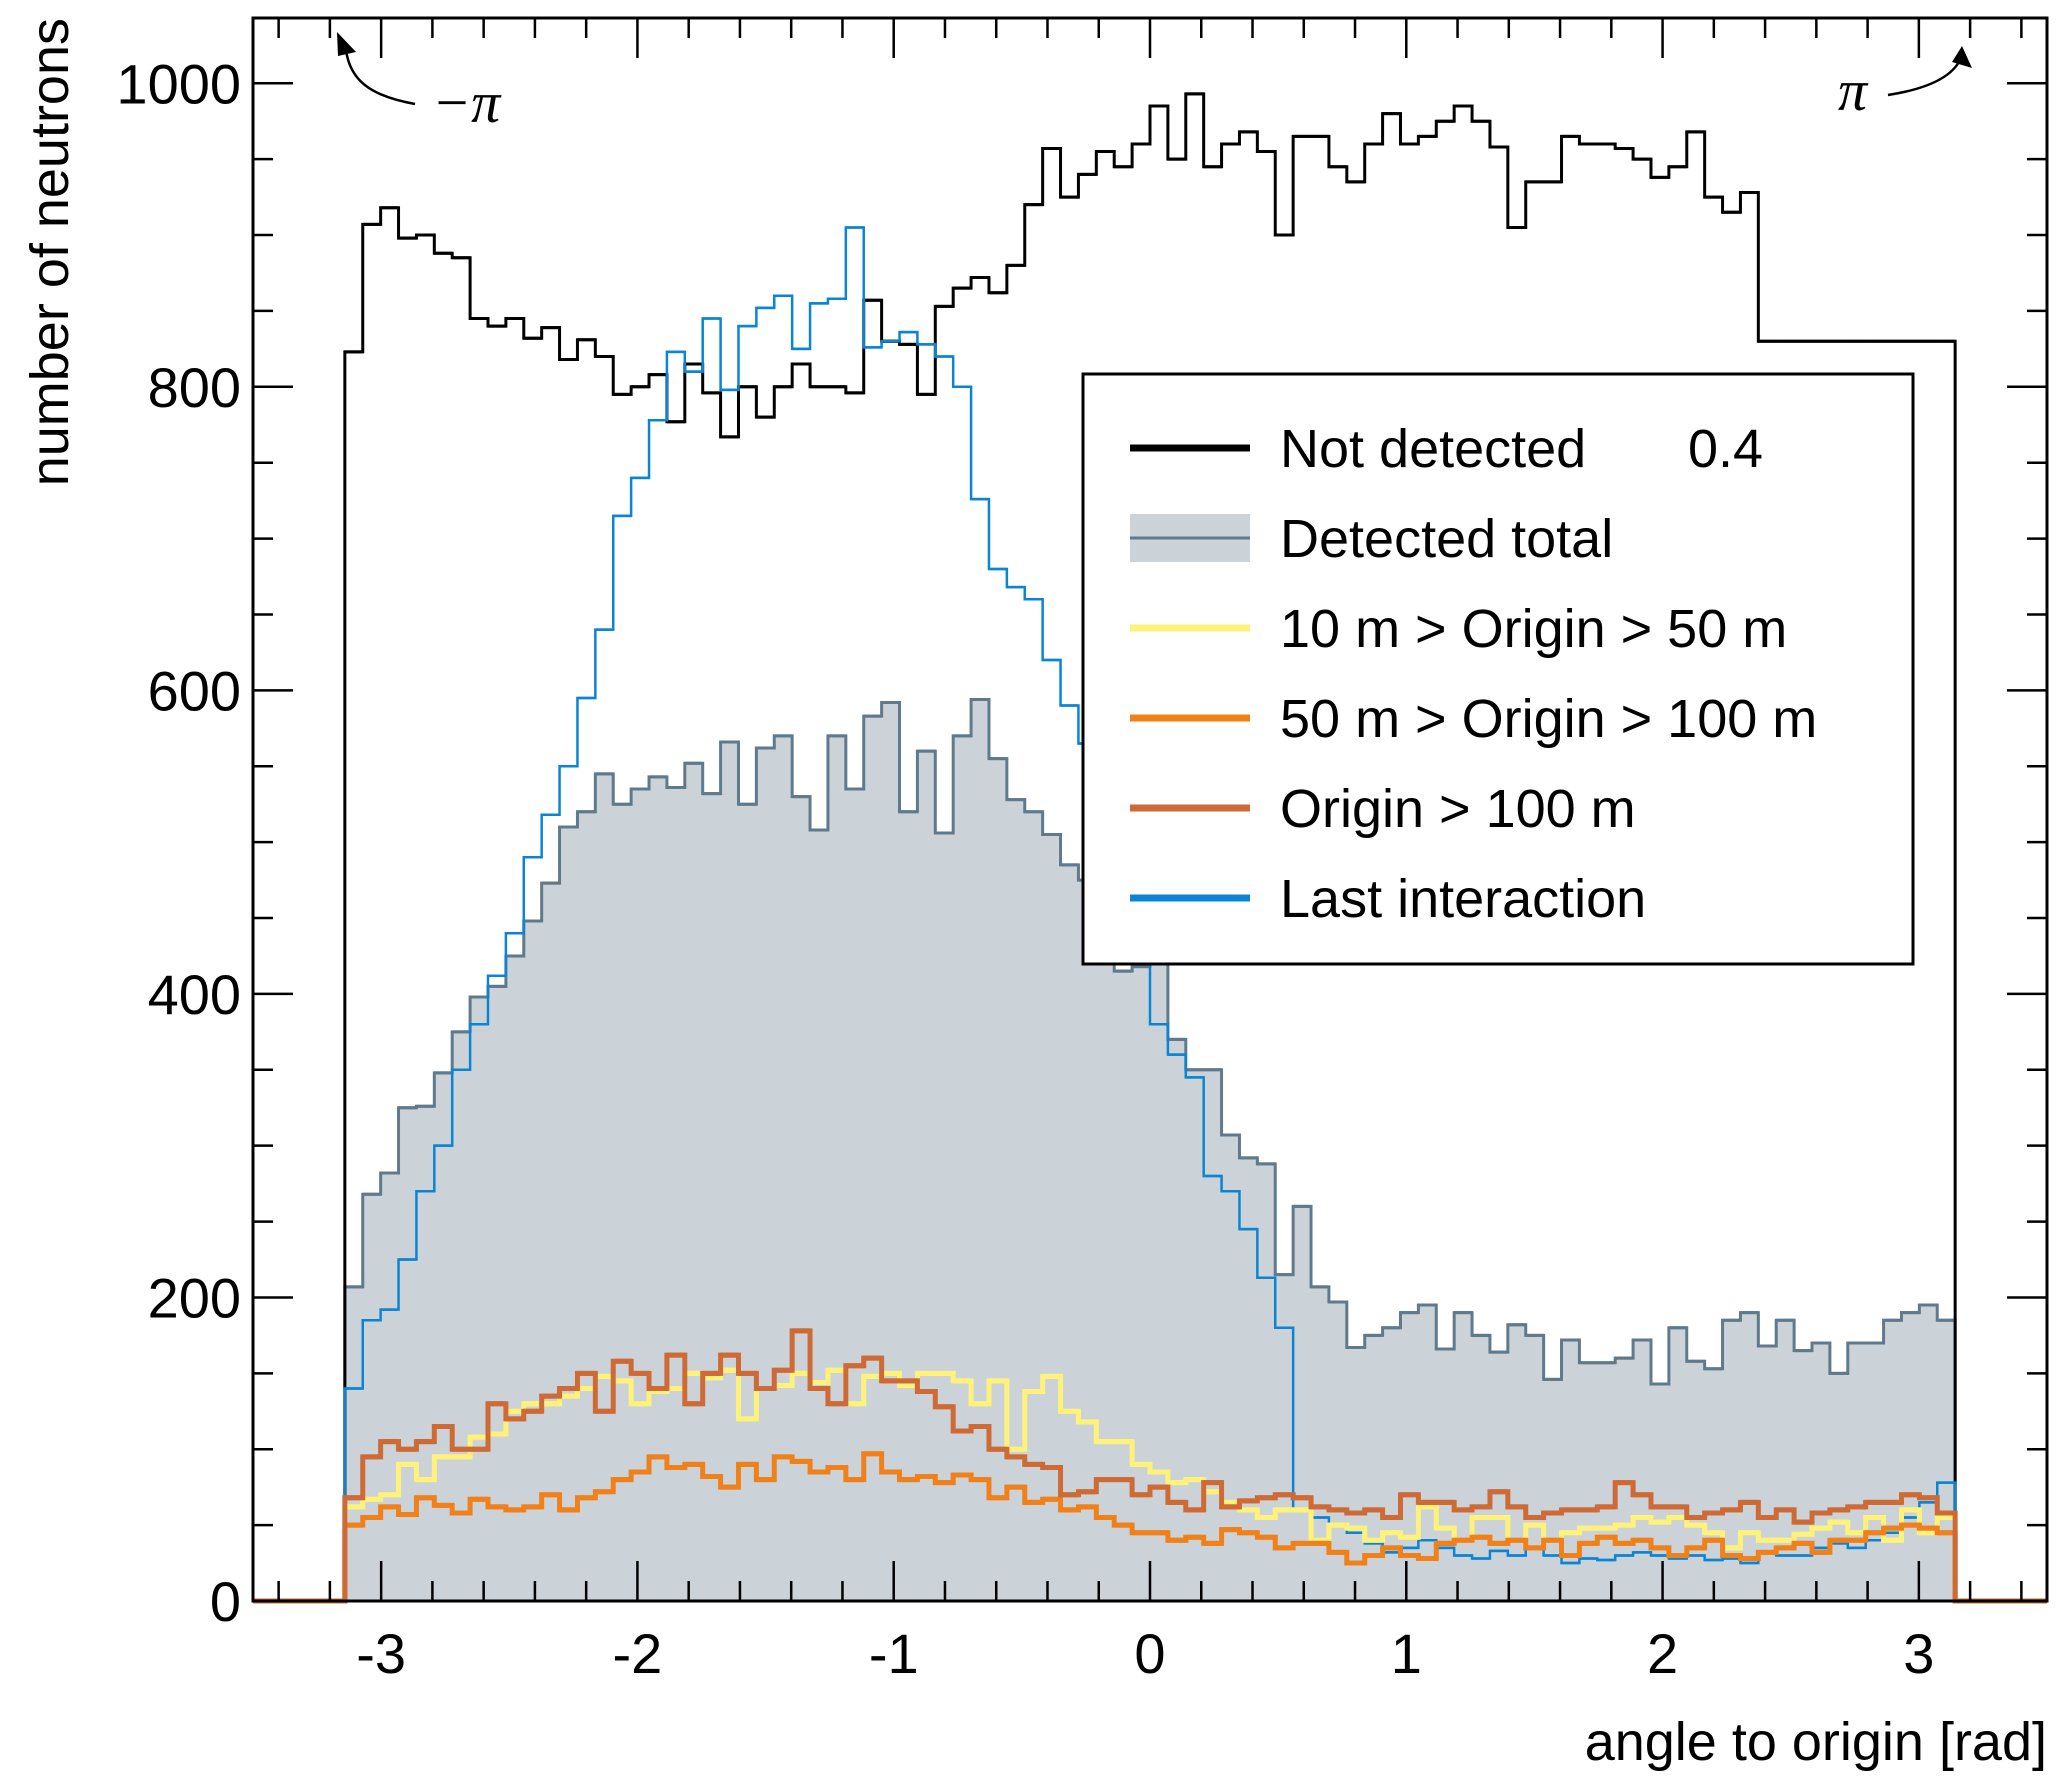 This screenshot has width=2067, height=1785. Describe the element at coordinates (194, 1297) in the screenshot. I see `y-tick-label: 200` at that location.